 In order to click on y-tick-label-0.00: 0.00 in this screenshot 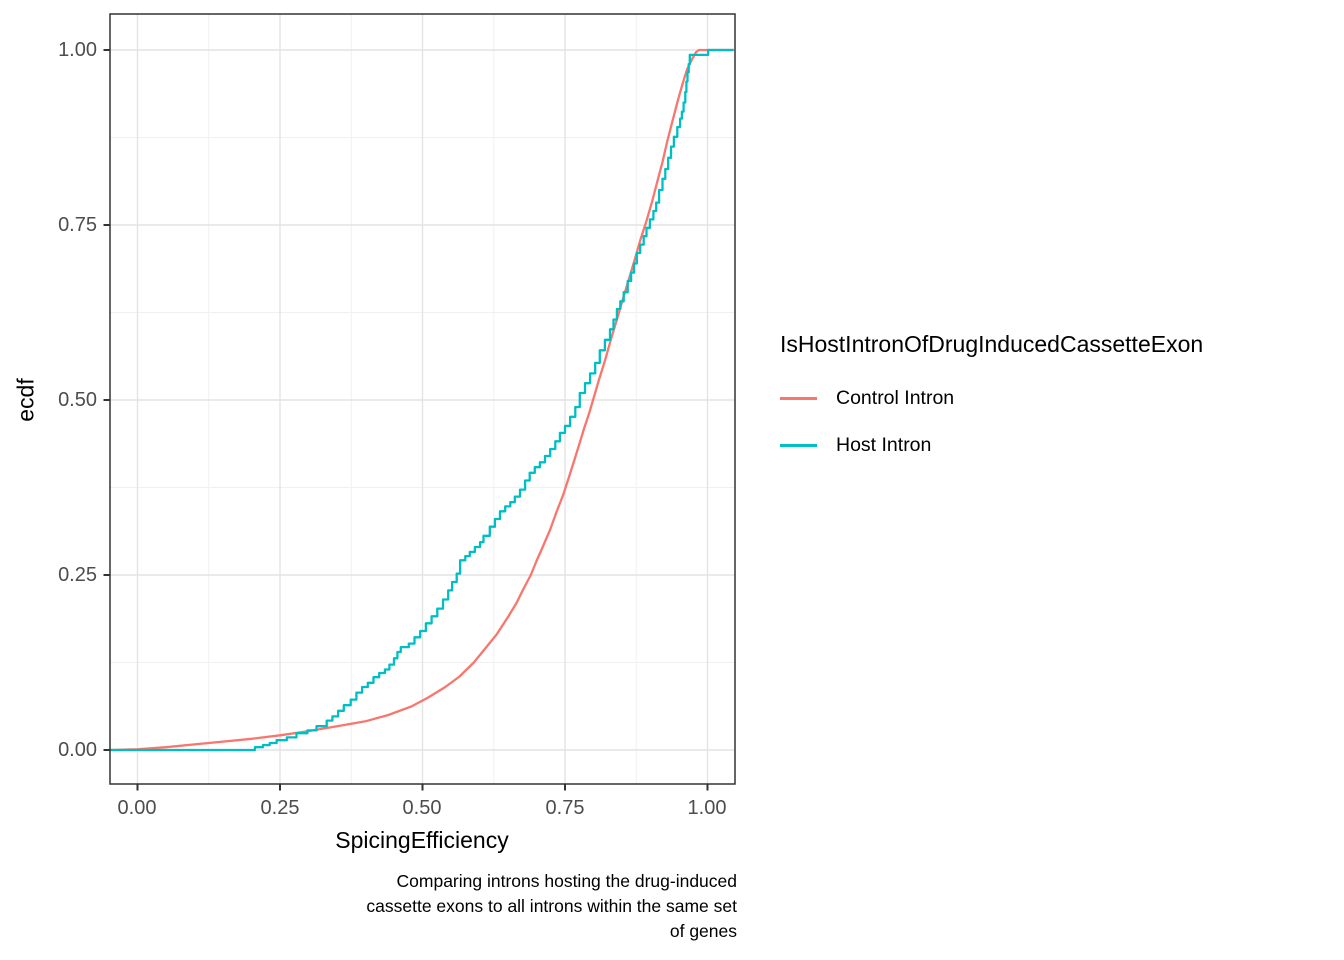, I will do `click(77, 750)`.